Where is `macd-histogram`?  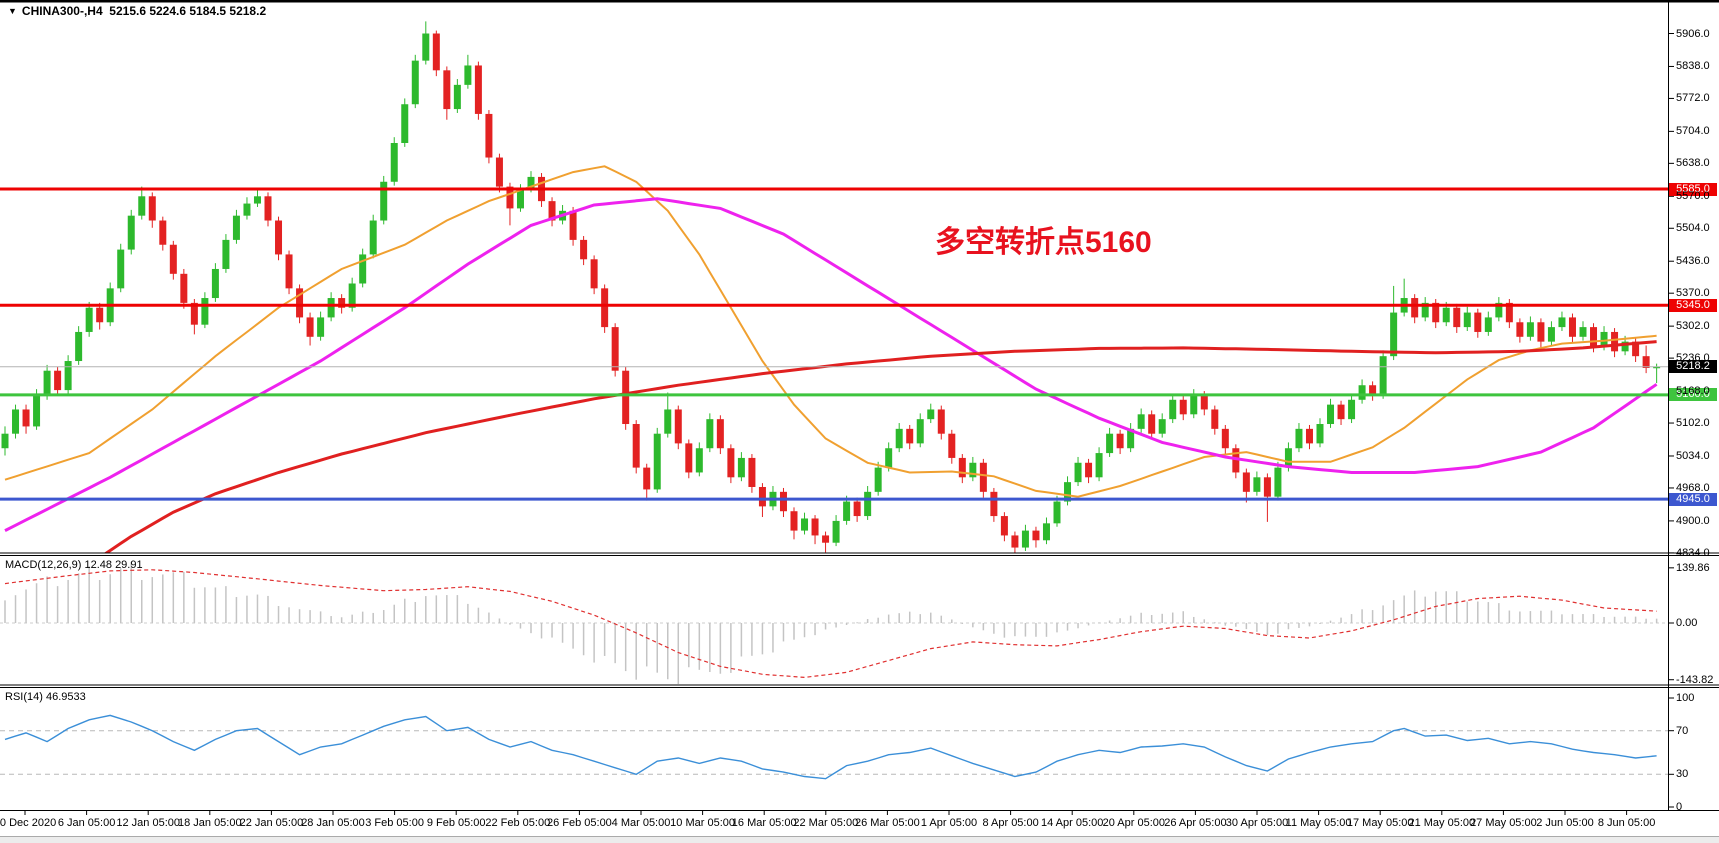
macd-histogram is located at coordinates (831, 623).